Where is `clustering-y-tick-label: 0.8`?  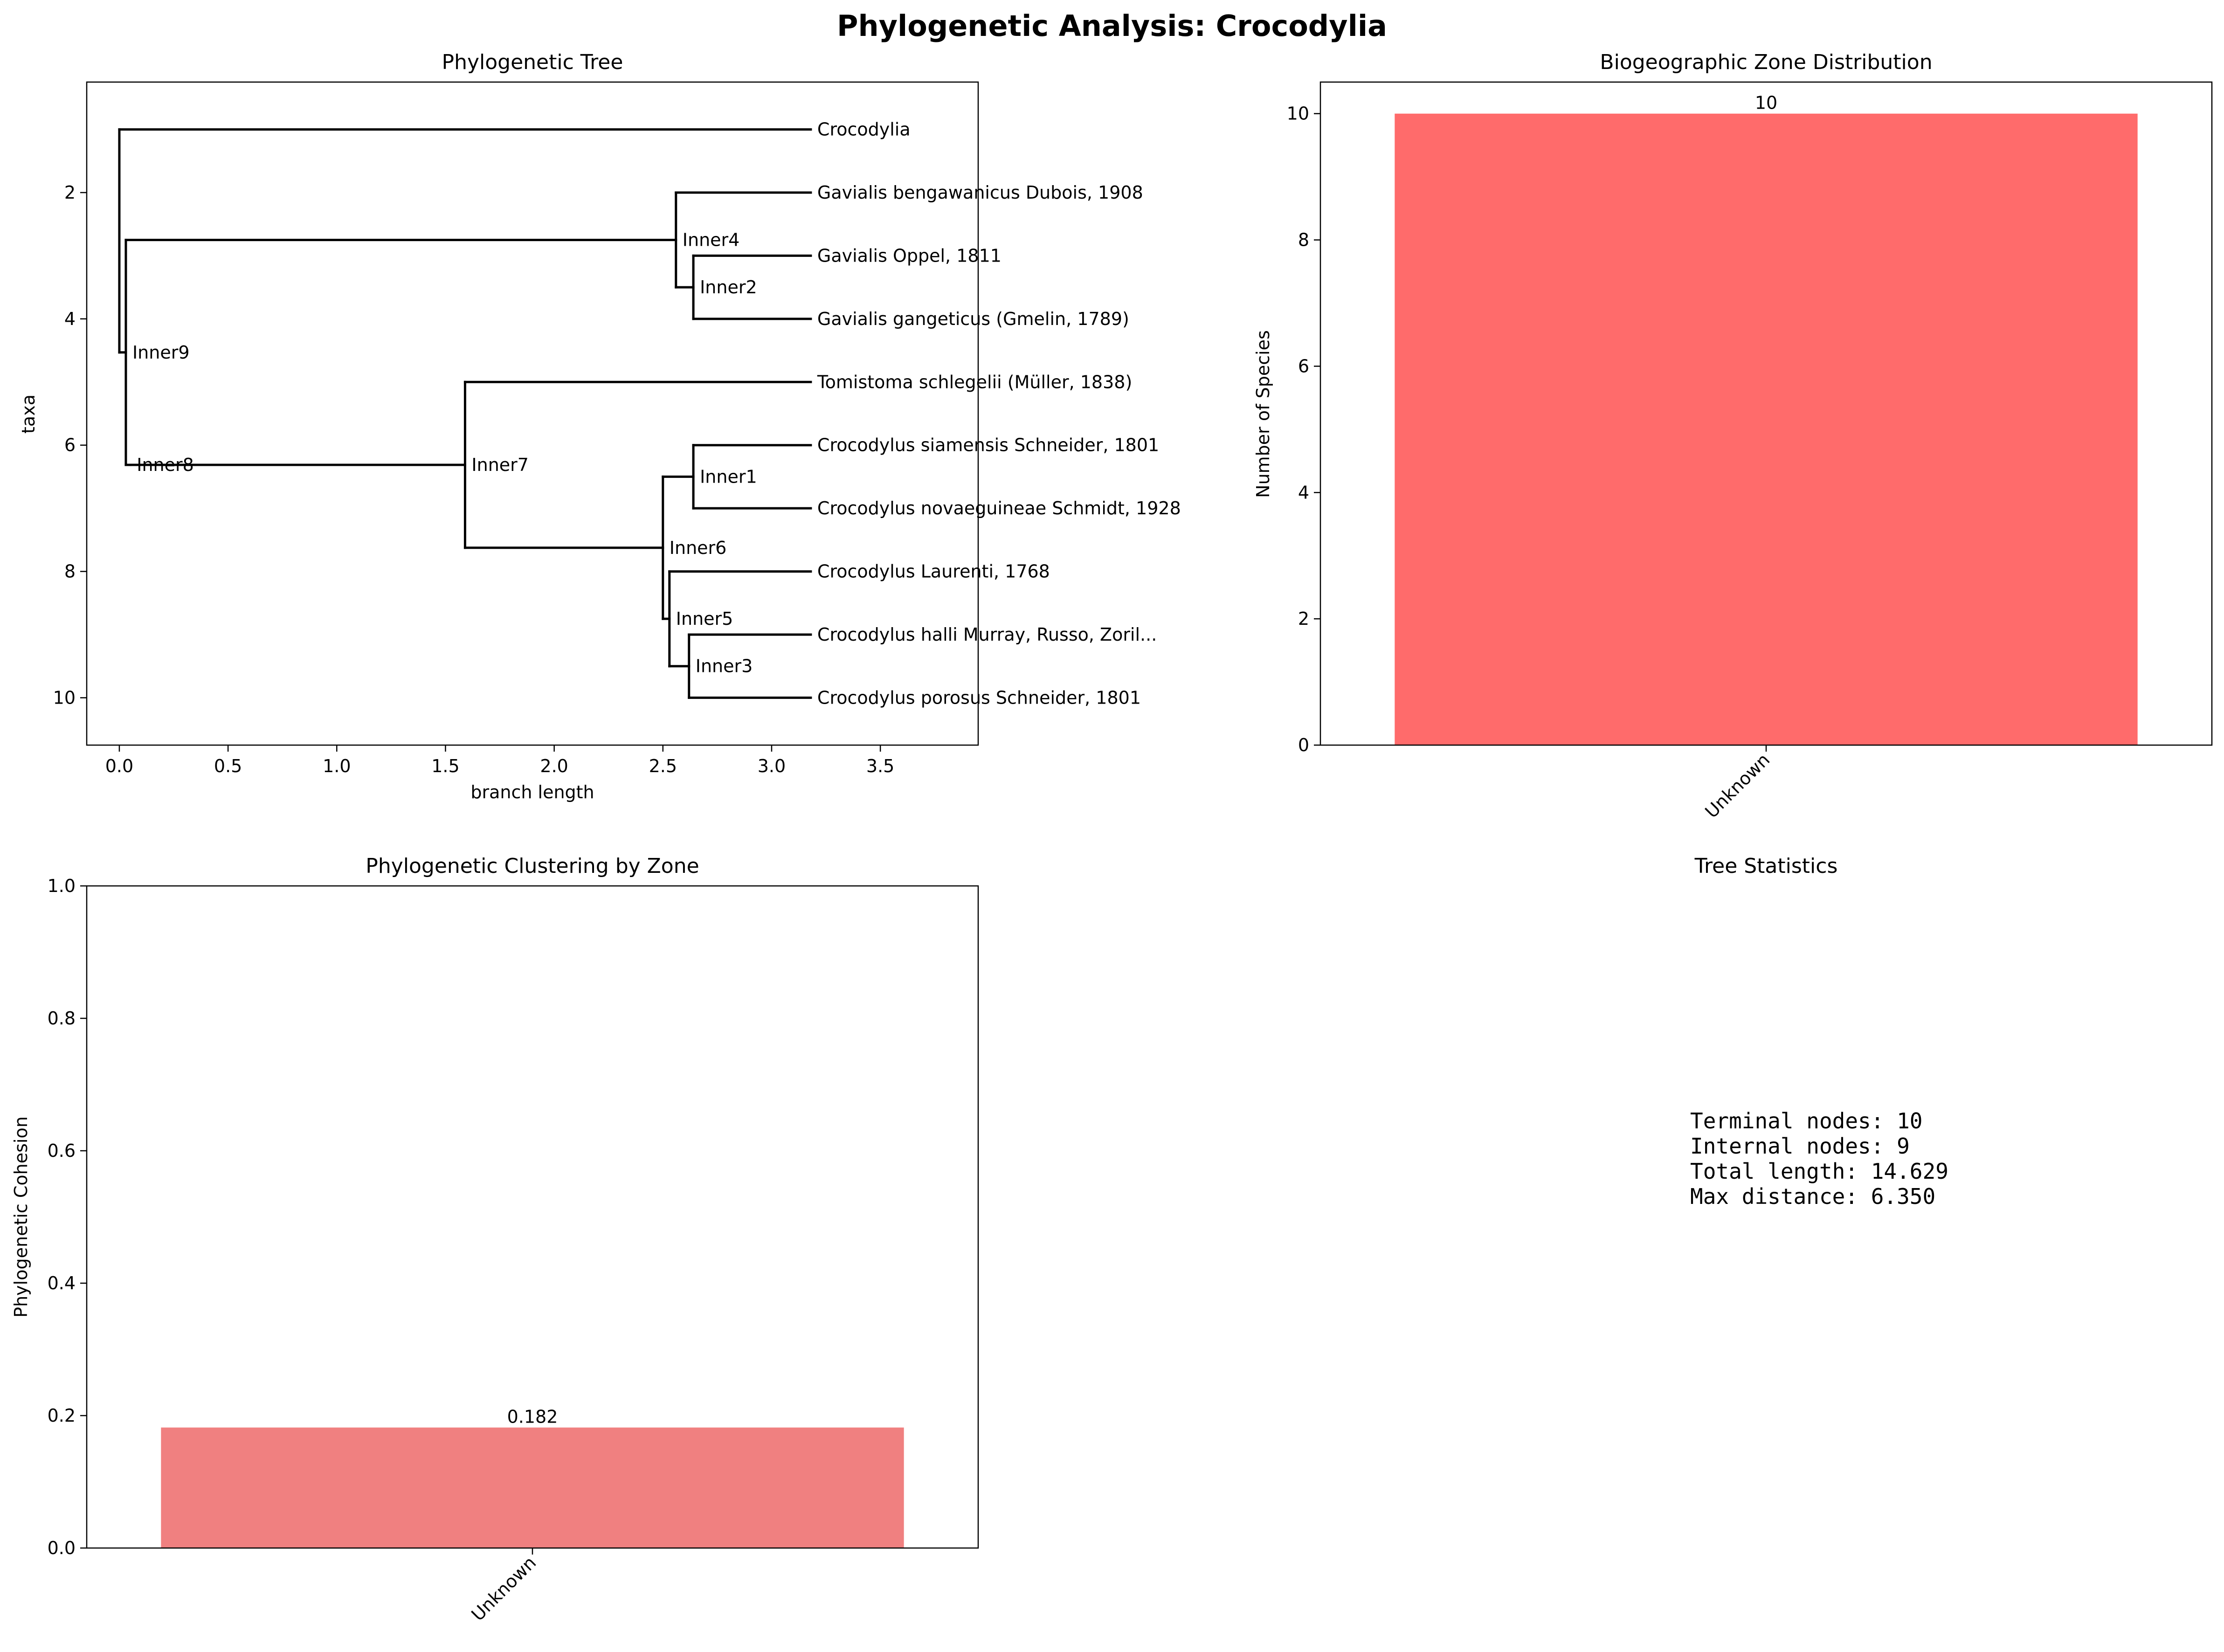 clustering-y-tick-label: 0.8 is located at coordinates (62, 1018).